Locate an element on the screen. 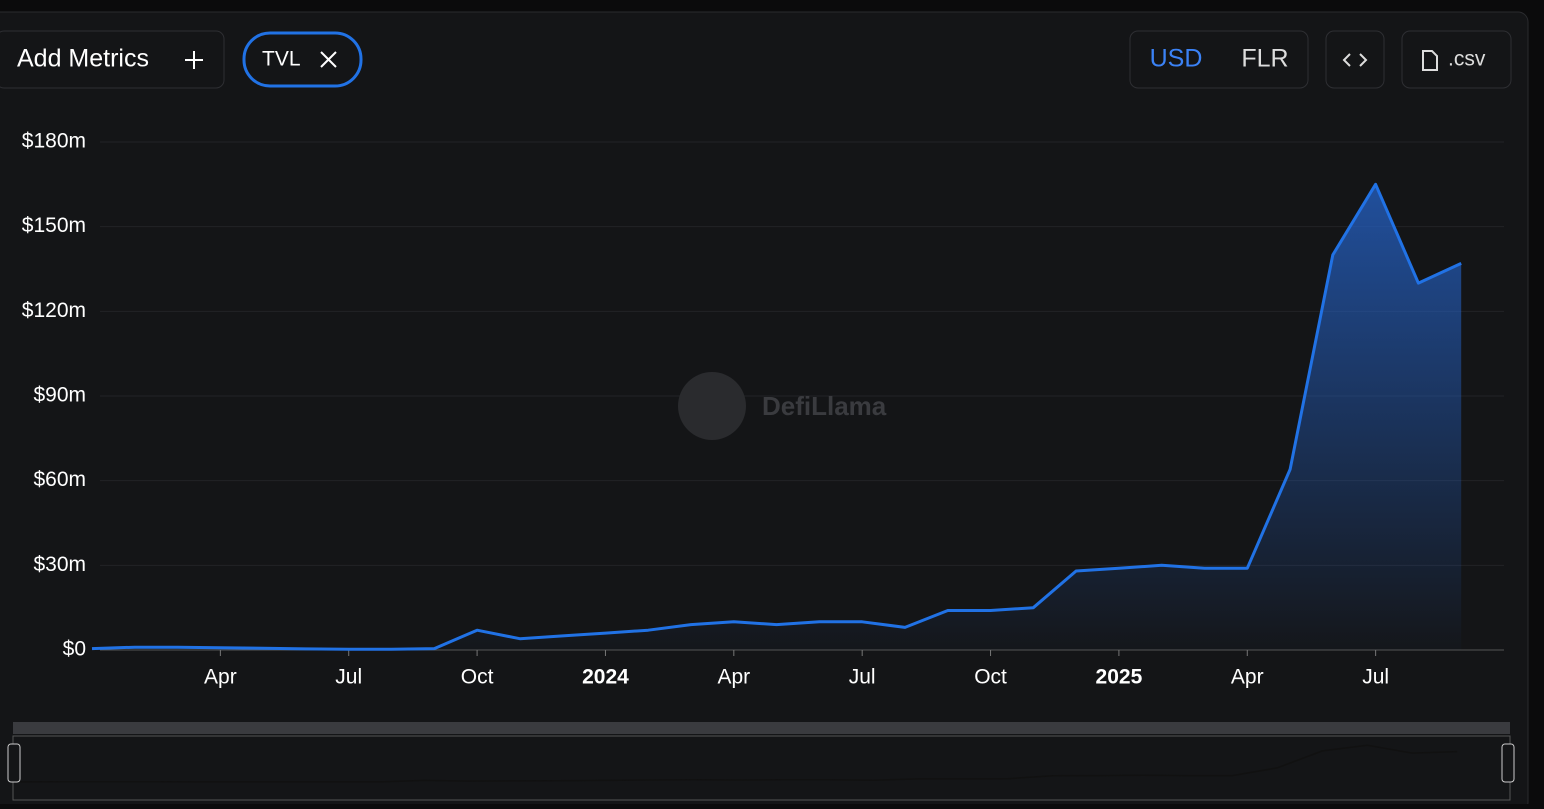 The height and width of the screenshot is (809, 1544). x-tick-label: 2024 is located at coordinates (605, 677).